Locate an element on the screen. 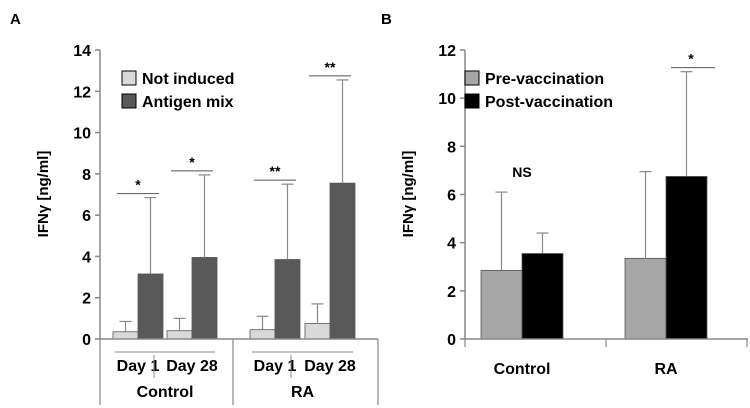 The image size is (750, 408). panel-a-y-tick-label: 14 is located at coordinates (82, 51).